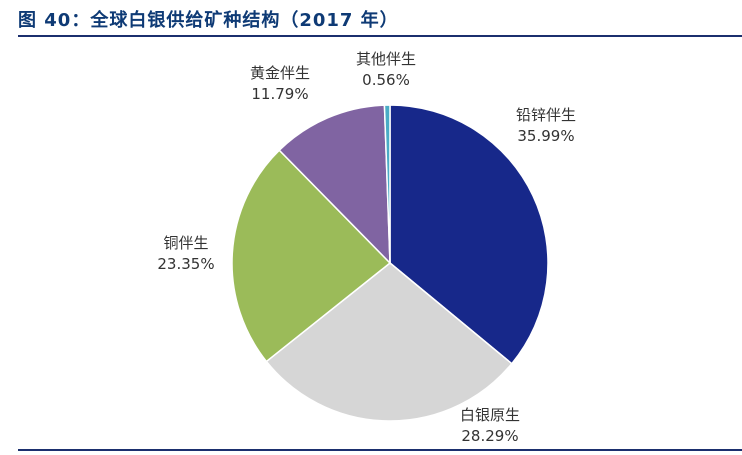 The height and width of the screenshot is (455, 742). What do you see at coordinates (279, 94) in the screenshot?
I see `slice-value-label: 11.79%` at bounding box center [279, 94].